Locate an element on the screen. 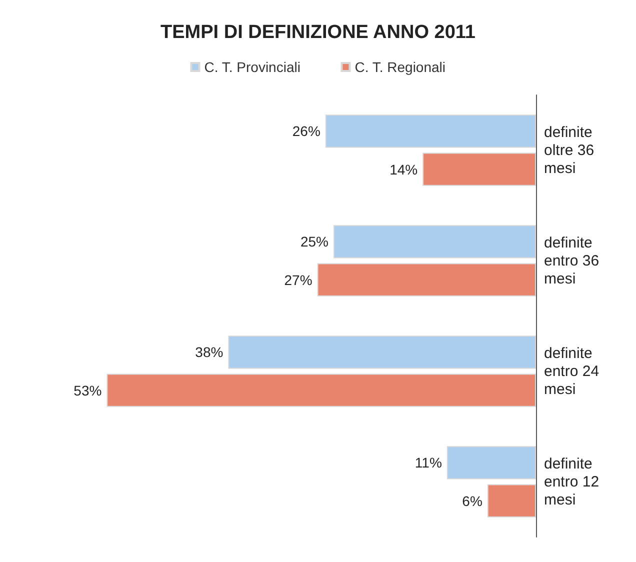  y-tick-label: definite entro 36 mesi is located at coordinates (574, 261).